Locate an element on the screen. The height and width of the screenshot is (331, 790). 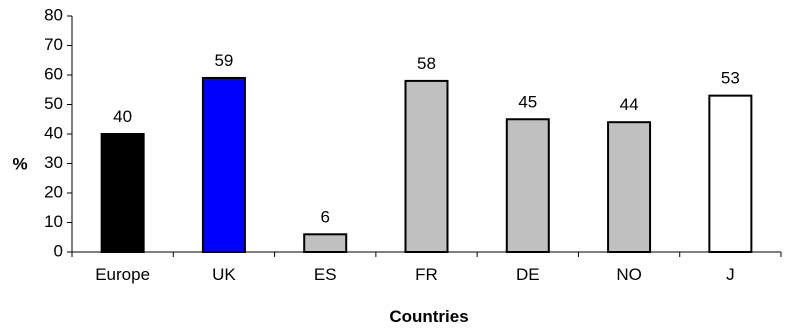
x-tick-label: J is located at coordinates (730, 274).